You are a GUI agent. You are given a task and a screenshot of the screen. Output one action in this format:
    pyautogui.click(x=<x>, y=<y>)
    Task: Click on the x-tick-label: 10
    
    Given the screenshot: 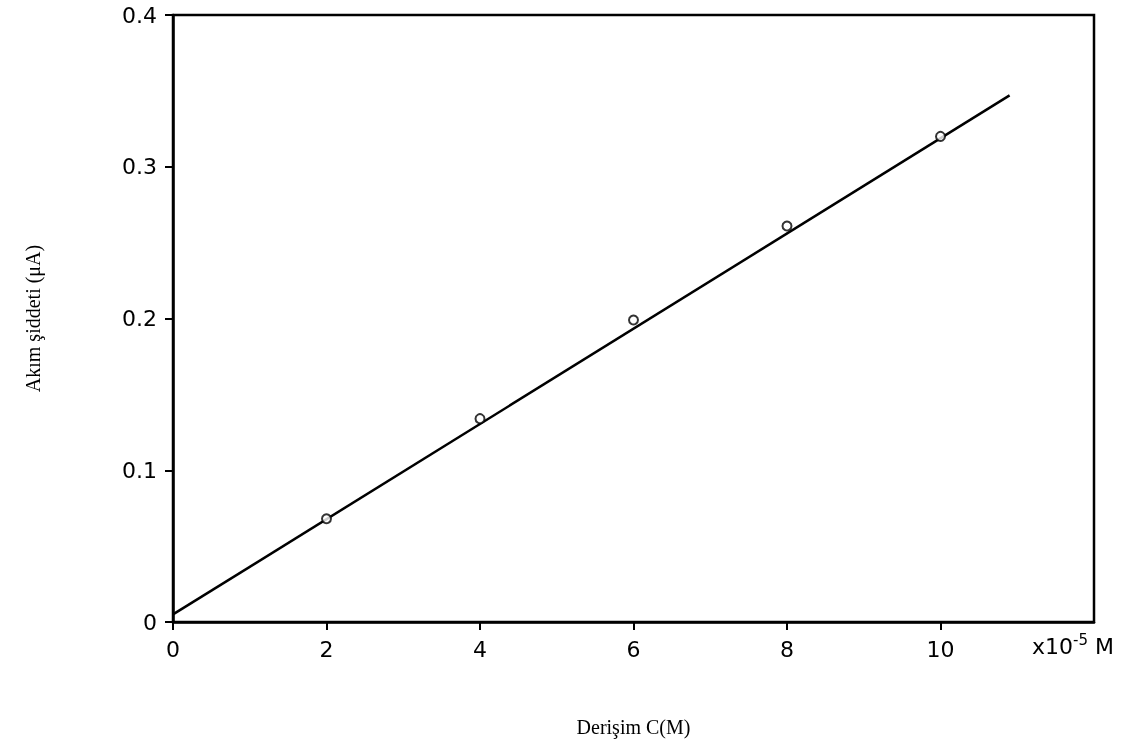 What is the action you would take?
    pyautogui.click(x=940, y=649)
    